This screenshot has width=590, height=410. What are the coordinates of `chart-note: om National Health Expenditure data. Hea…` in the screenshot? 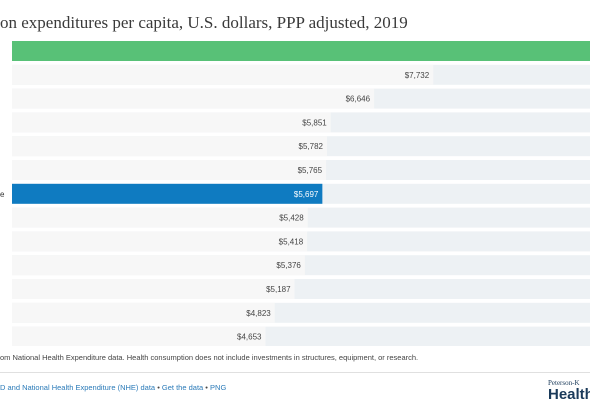 It's located at (209, 357).